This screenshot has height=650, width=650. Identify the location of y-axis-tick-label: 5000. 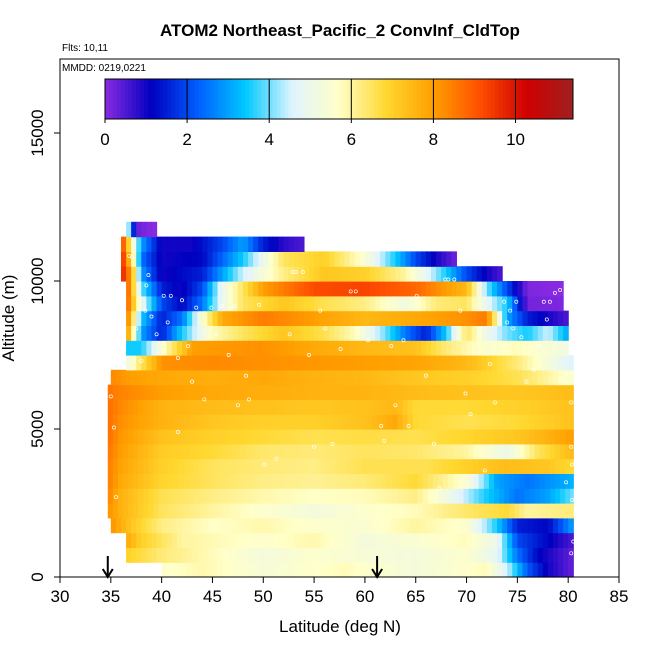
(37, 429).